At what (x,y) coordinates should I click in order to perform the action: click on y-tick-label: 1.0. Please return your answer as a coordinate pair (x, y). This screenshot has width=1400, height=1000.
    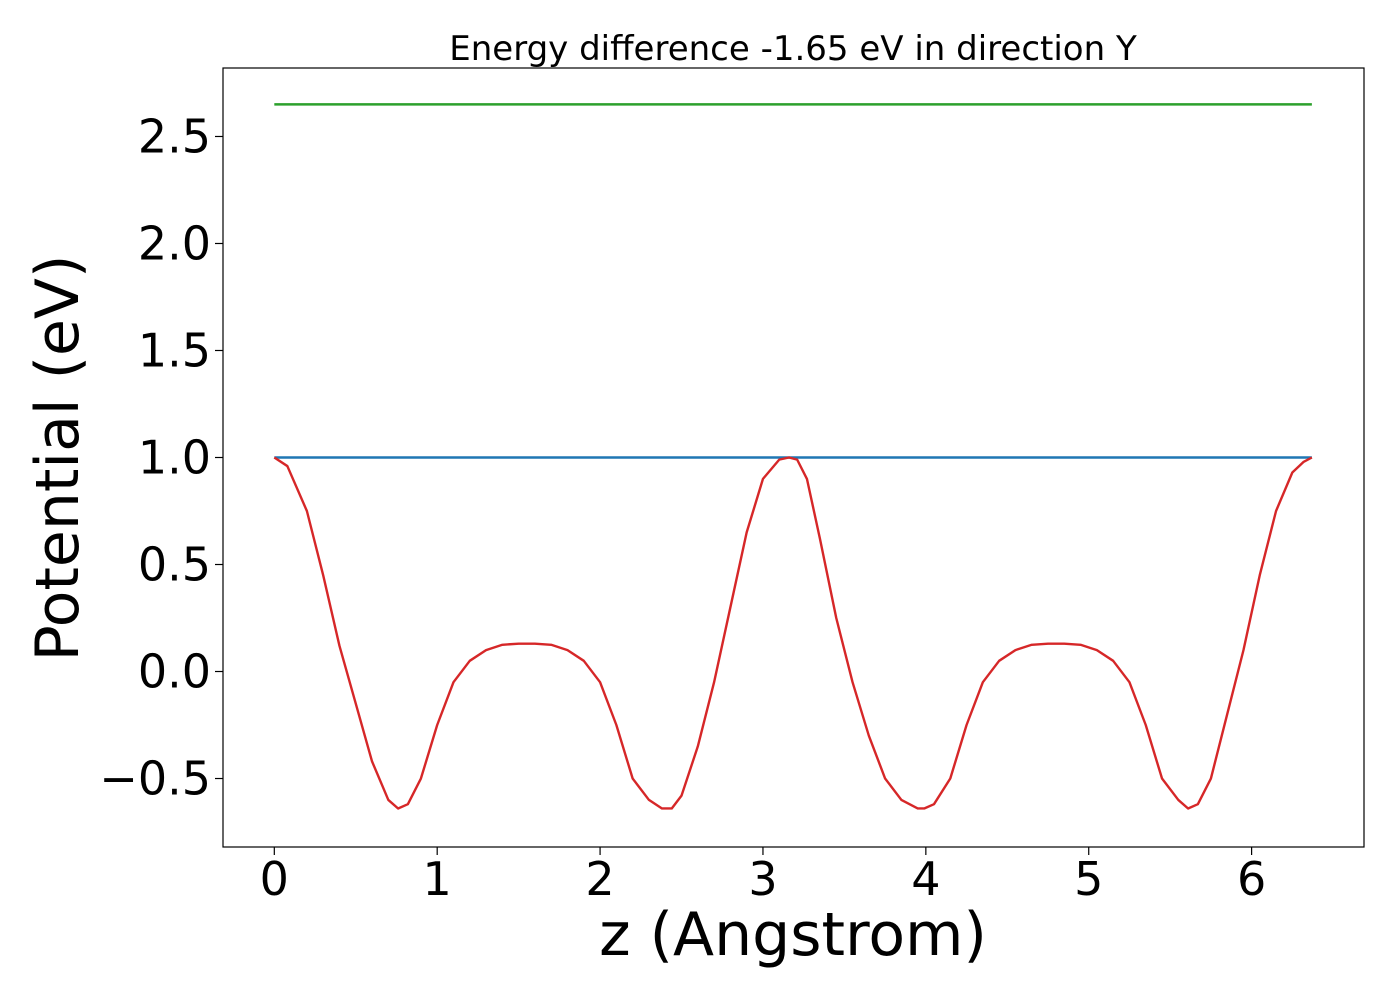
    Looking at the image, I should click on (174, 458).